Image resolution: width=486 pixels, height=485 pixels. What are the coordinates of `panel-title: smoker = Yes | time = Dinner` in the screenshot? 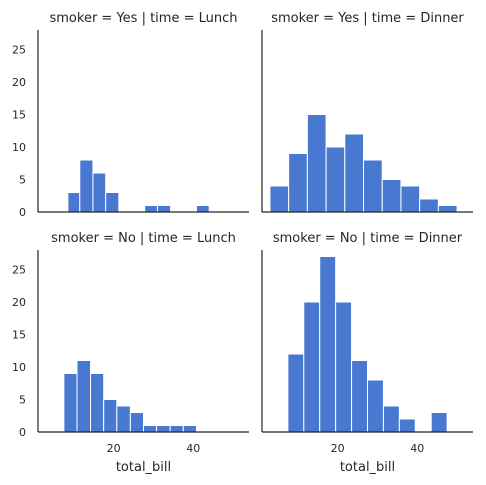 It's located at (367, 18).